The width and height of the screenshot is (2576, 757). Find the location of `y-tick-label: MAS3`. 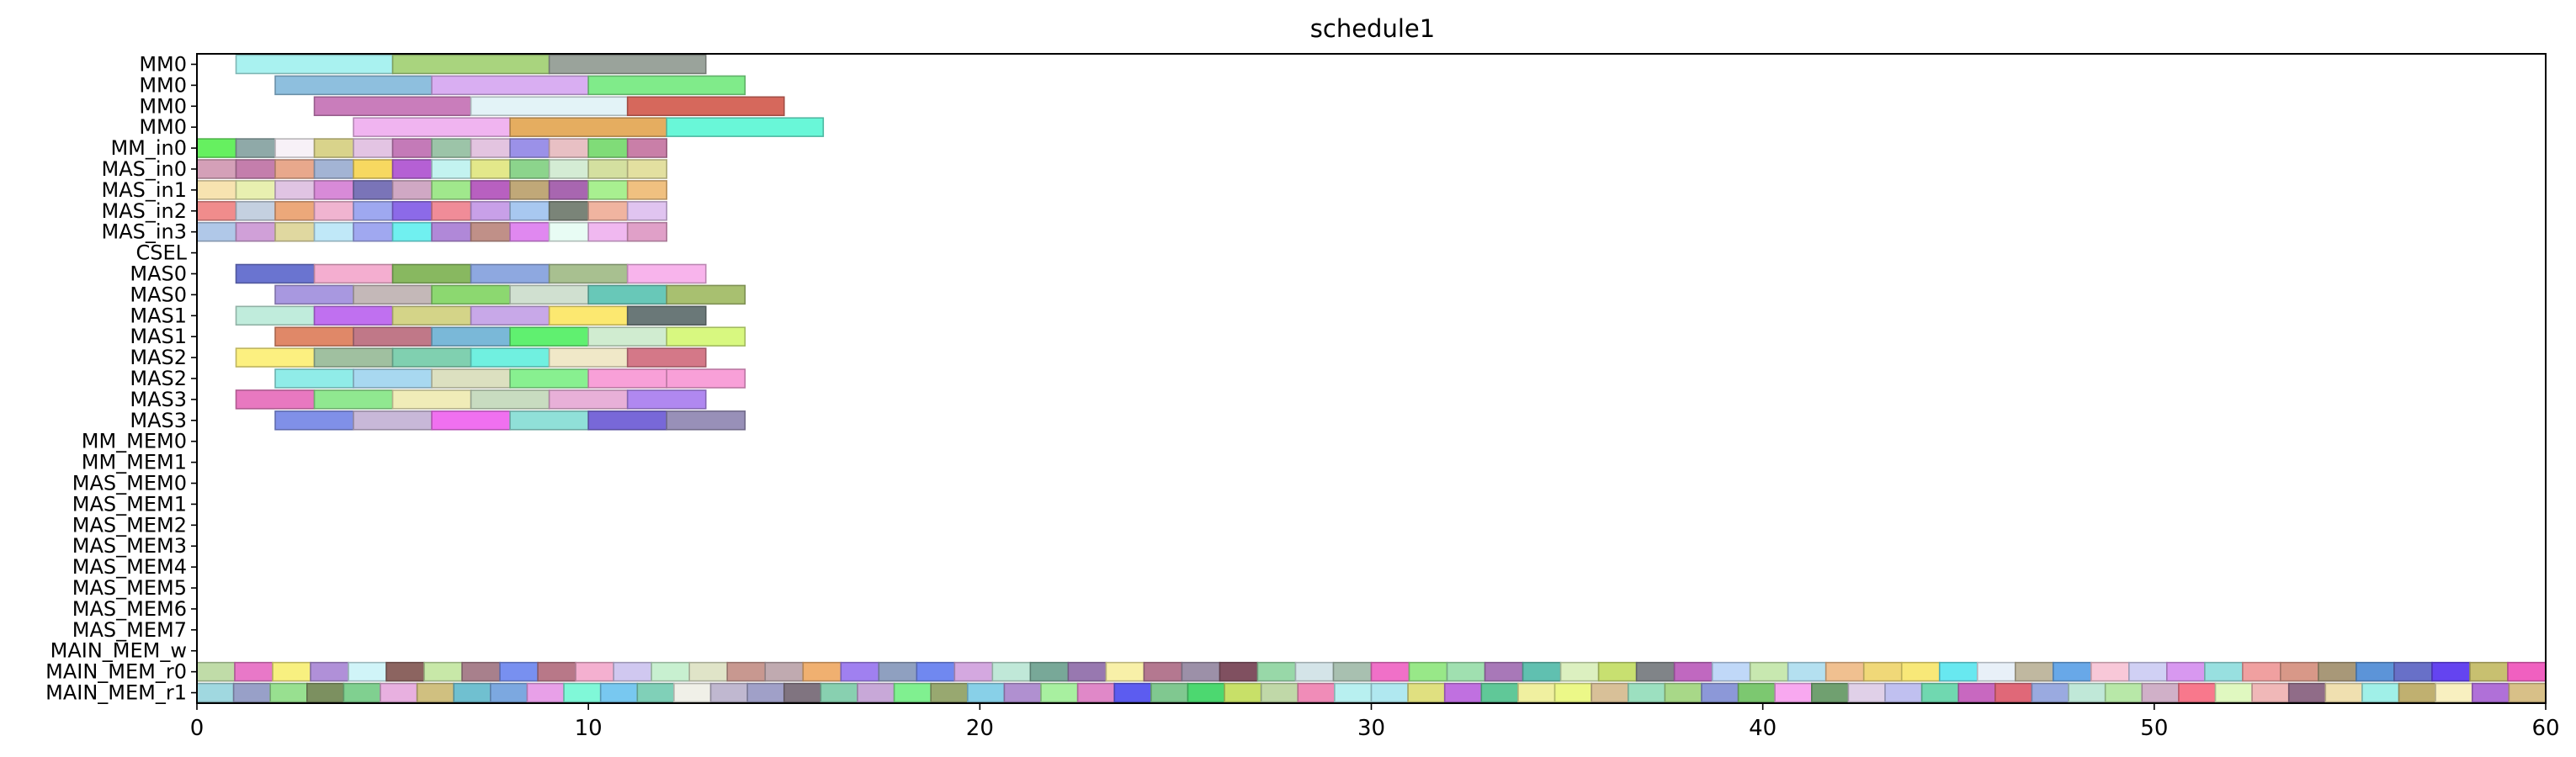

y-tick-label: MAS3 is located at coordinates (158, 399).